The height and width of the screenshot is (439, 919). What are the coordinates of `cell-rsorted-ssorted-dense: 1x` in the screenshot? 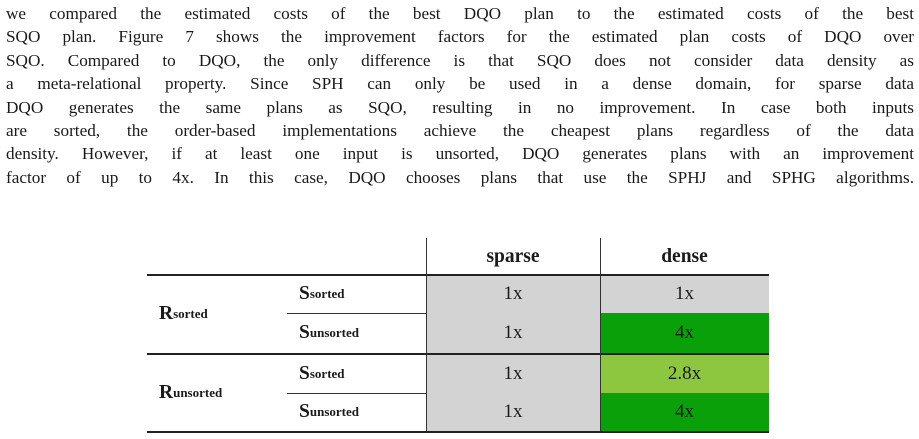 It's located at (684, 294).